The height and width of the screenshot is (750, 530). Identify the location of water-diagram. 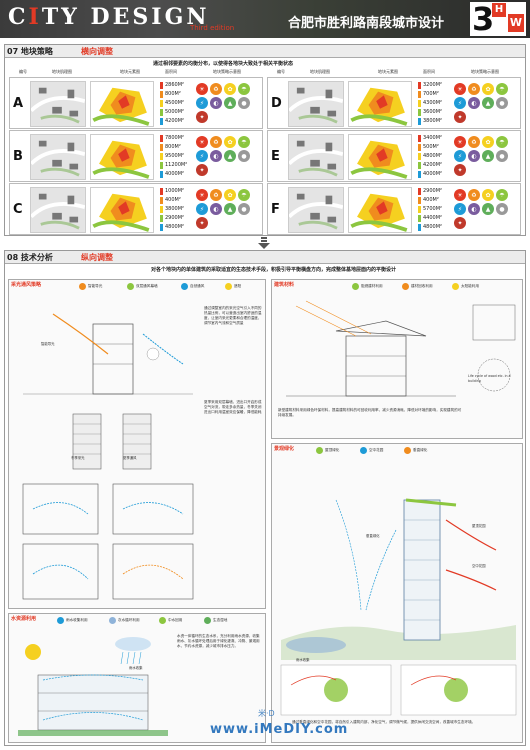
(93, 686).